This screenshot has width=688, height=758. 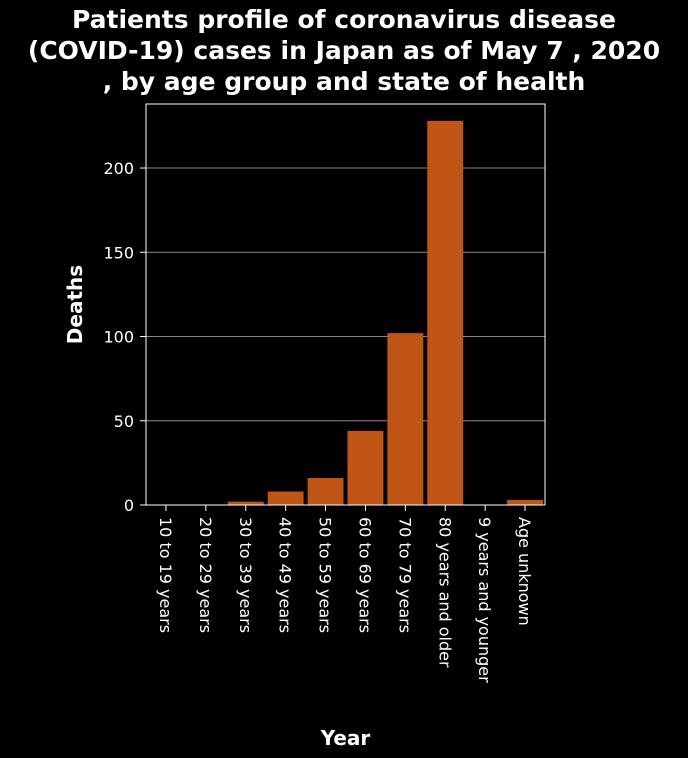 What do you see at coordinates (444, 592) in the screenshot?
I see `x-tick-label: 80 years and older` at bounding box center [444, 592].